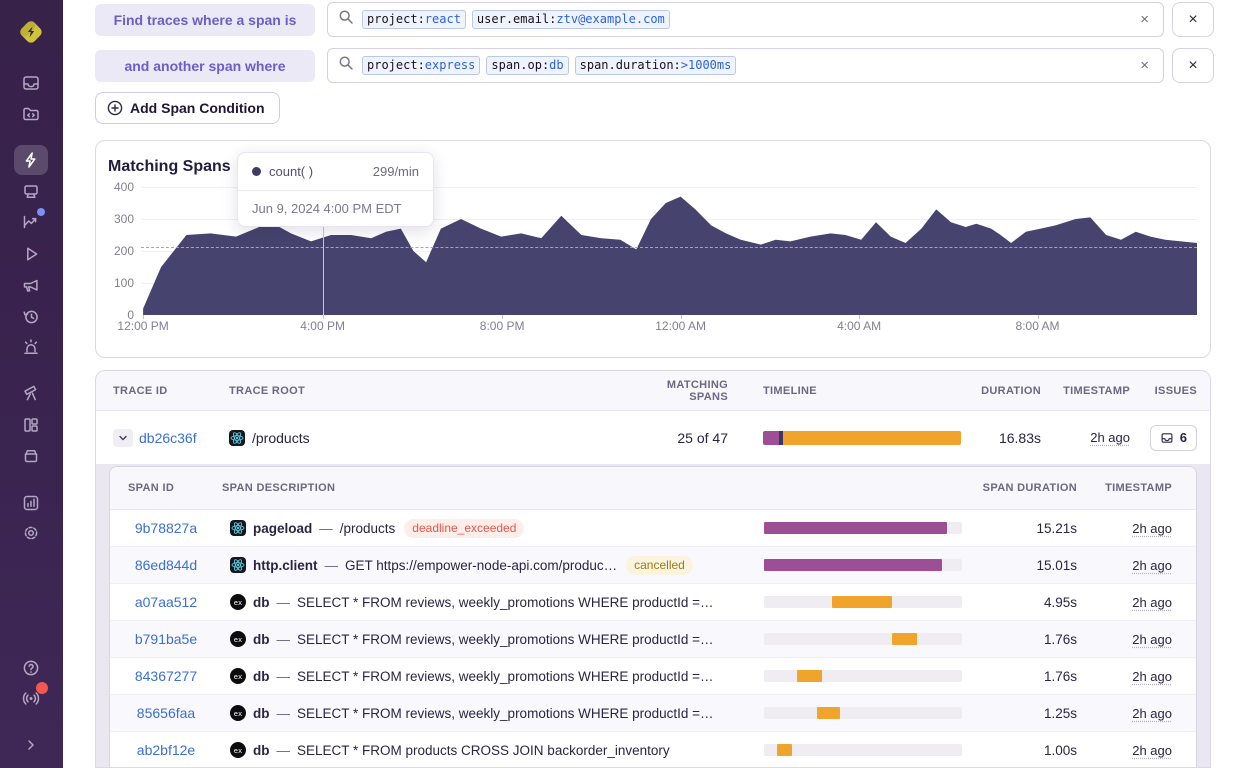  I want to click on sidebar, so click(31, 384).